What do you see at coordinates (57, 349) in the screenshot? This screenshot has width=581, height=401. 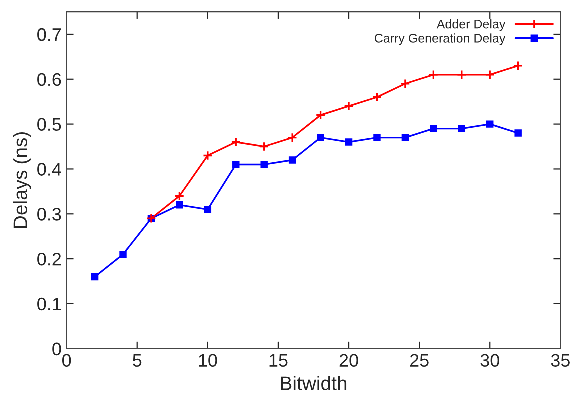 I see `y-tick-label: 0` at bounding box center [57, 349].